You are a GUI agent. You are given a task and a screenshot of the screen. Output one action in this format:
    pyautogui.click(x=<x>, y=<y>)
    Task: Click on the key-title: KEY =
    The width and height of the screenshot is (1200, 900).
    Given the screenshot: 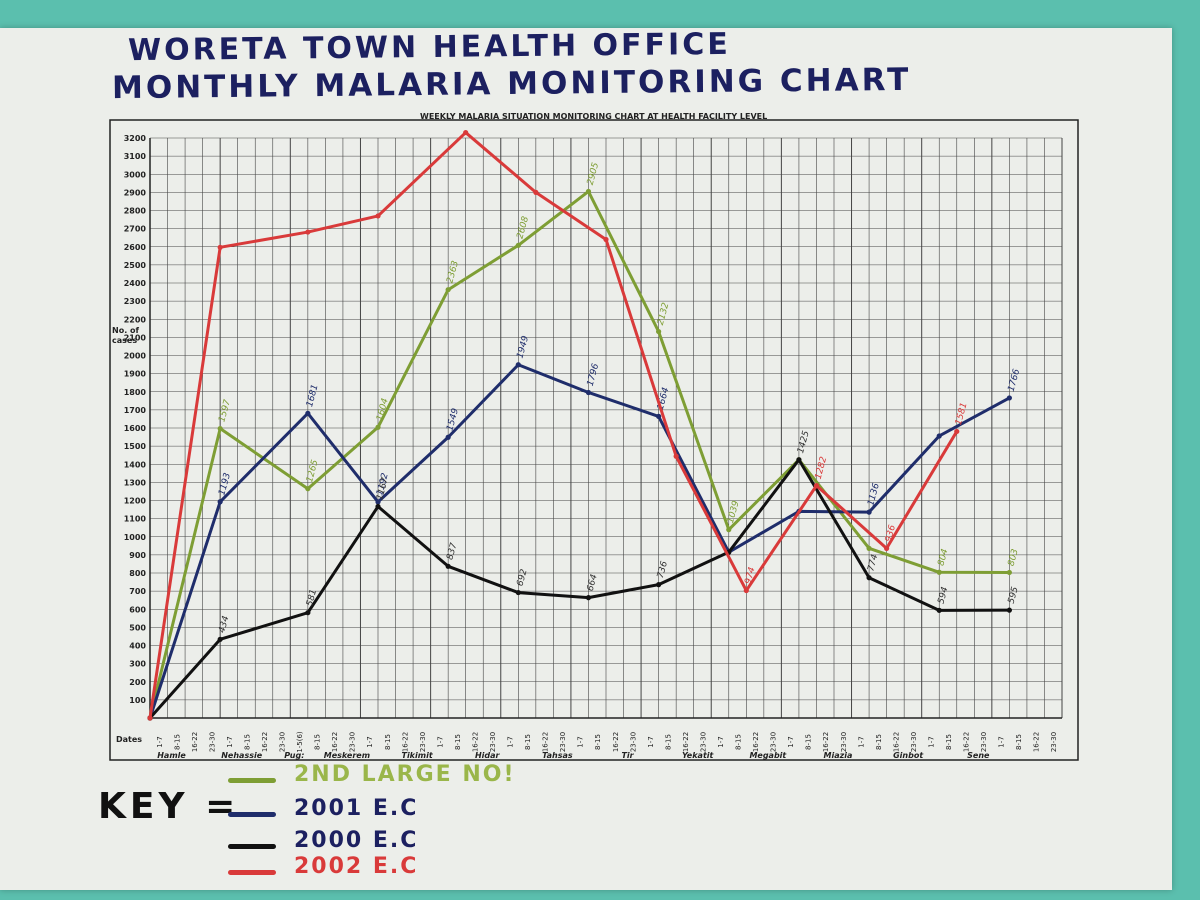 What is the action you would take?
    pyautogui.click(x=169, y=806)
    